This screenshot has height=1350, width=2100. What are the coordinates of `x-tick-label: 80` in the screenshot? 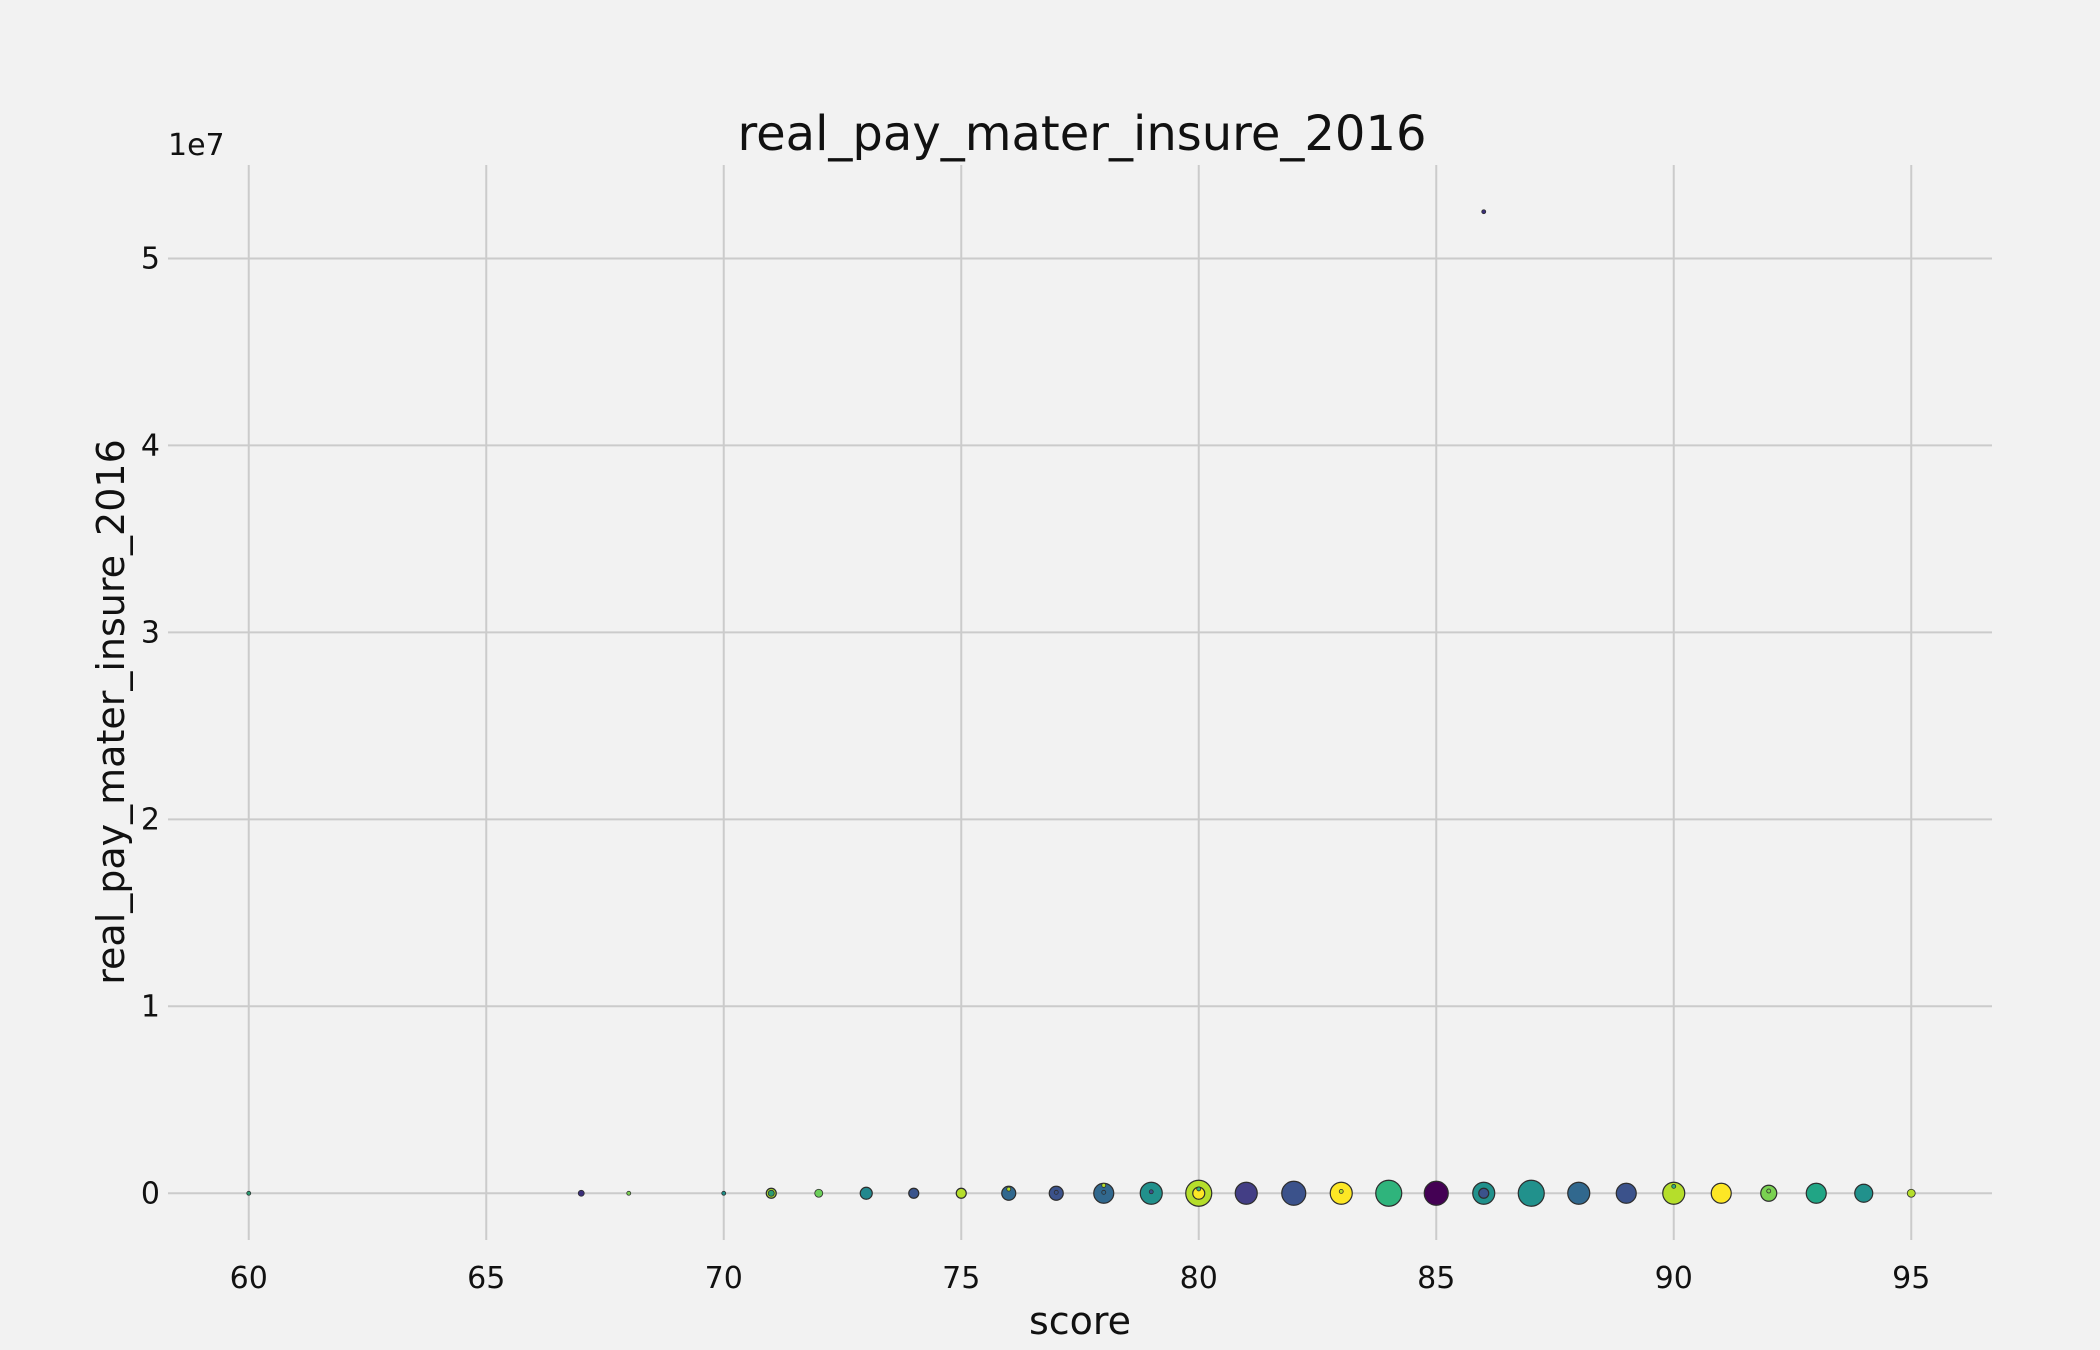 It's located at (1199, 1278).